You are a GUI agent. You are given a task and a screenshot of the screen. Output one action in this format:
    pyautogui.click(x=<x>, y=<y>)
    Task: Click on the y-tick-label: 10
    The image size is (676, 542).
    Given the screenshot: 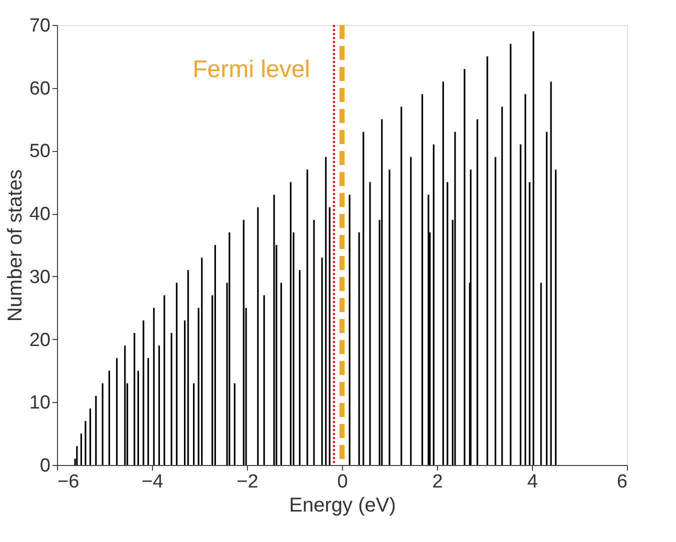 What is the action you would take?
    pyautogui.click(x=39, y=403)
    